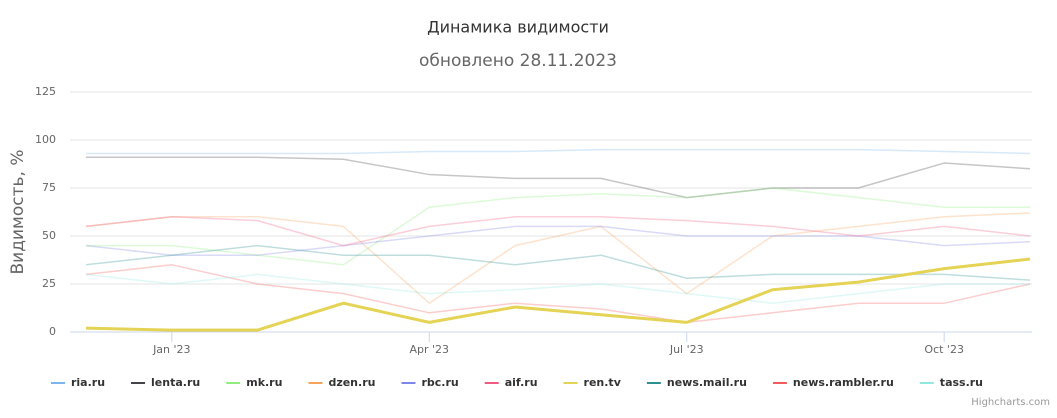 The width and height of the screenshot is (1057, 418). Describe the element at coordinates (45, 91) in the screenshot. I see `y-tick-label: 125` at that location.